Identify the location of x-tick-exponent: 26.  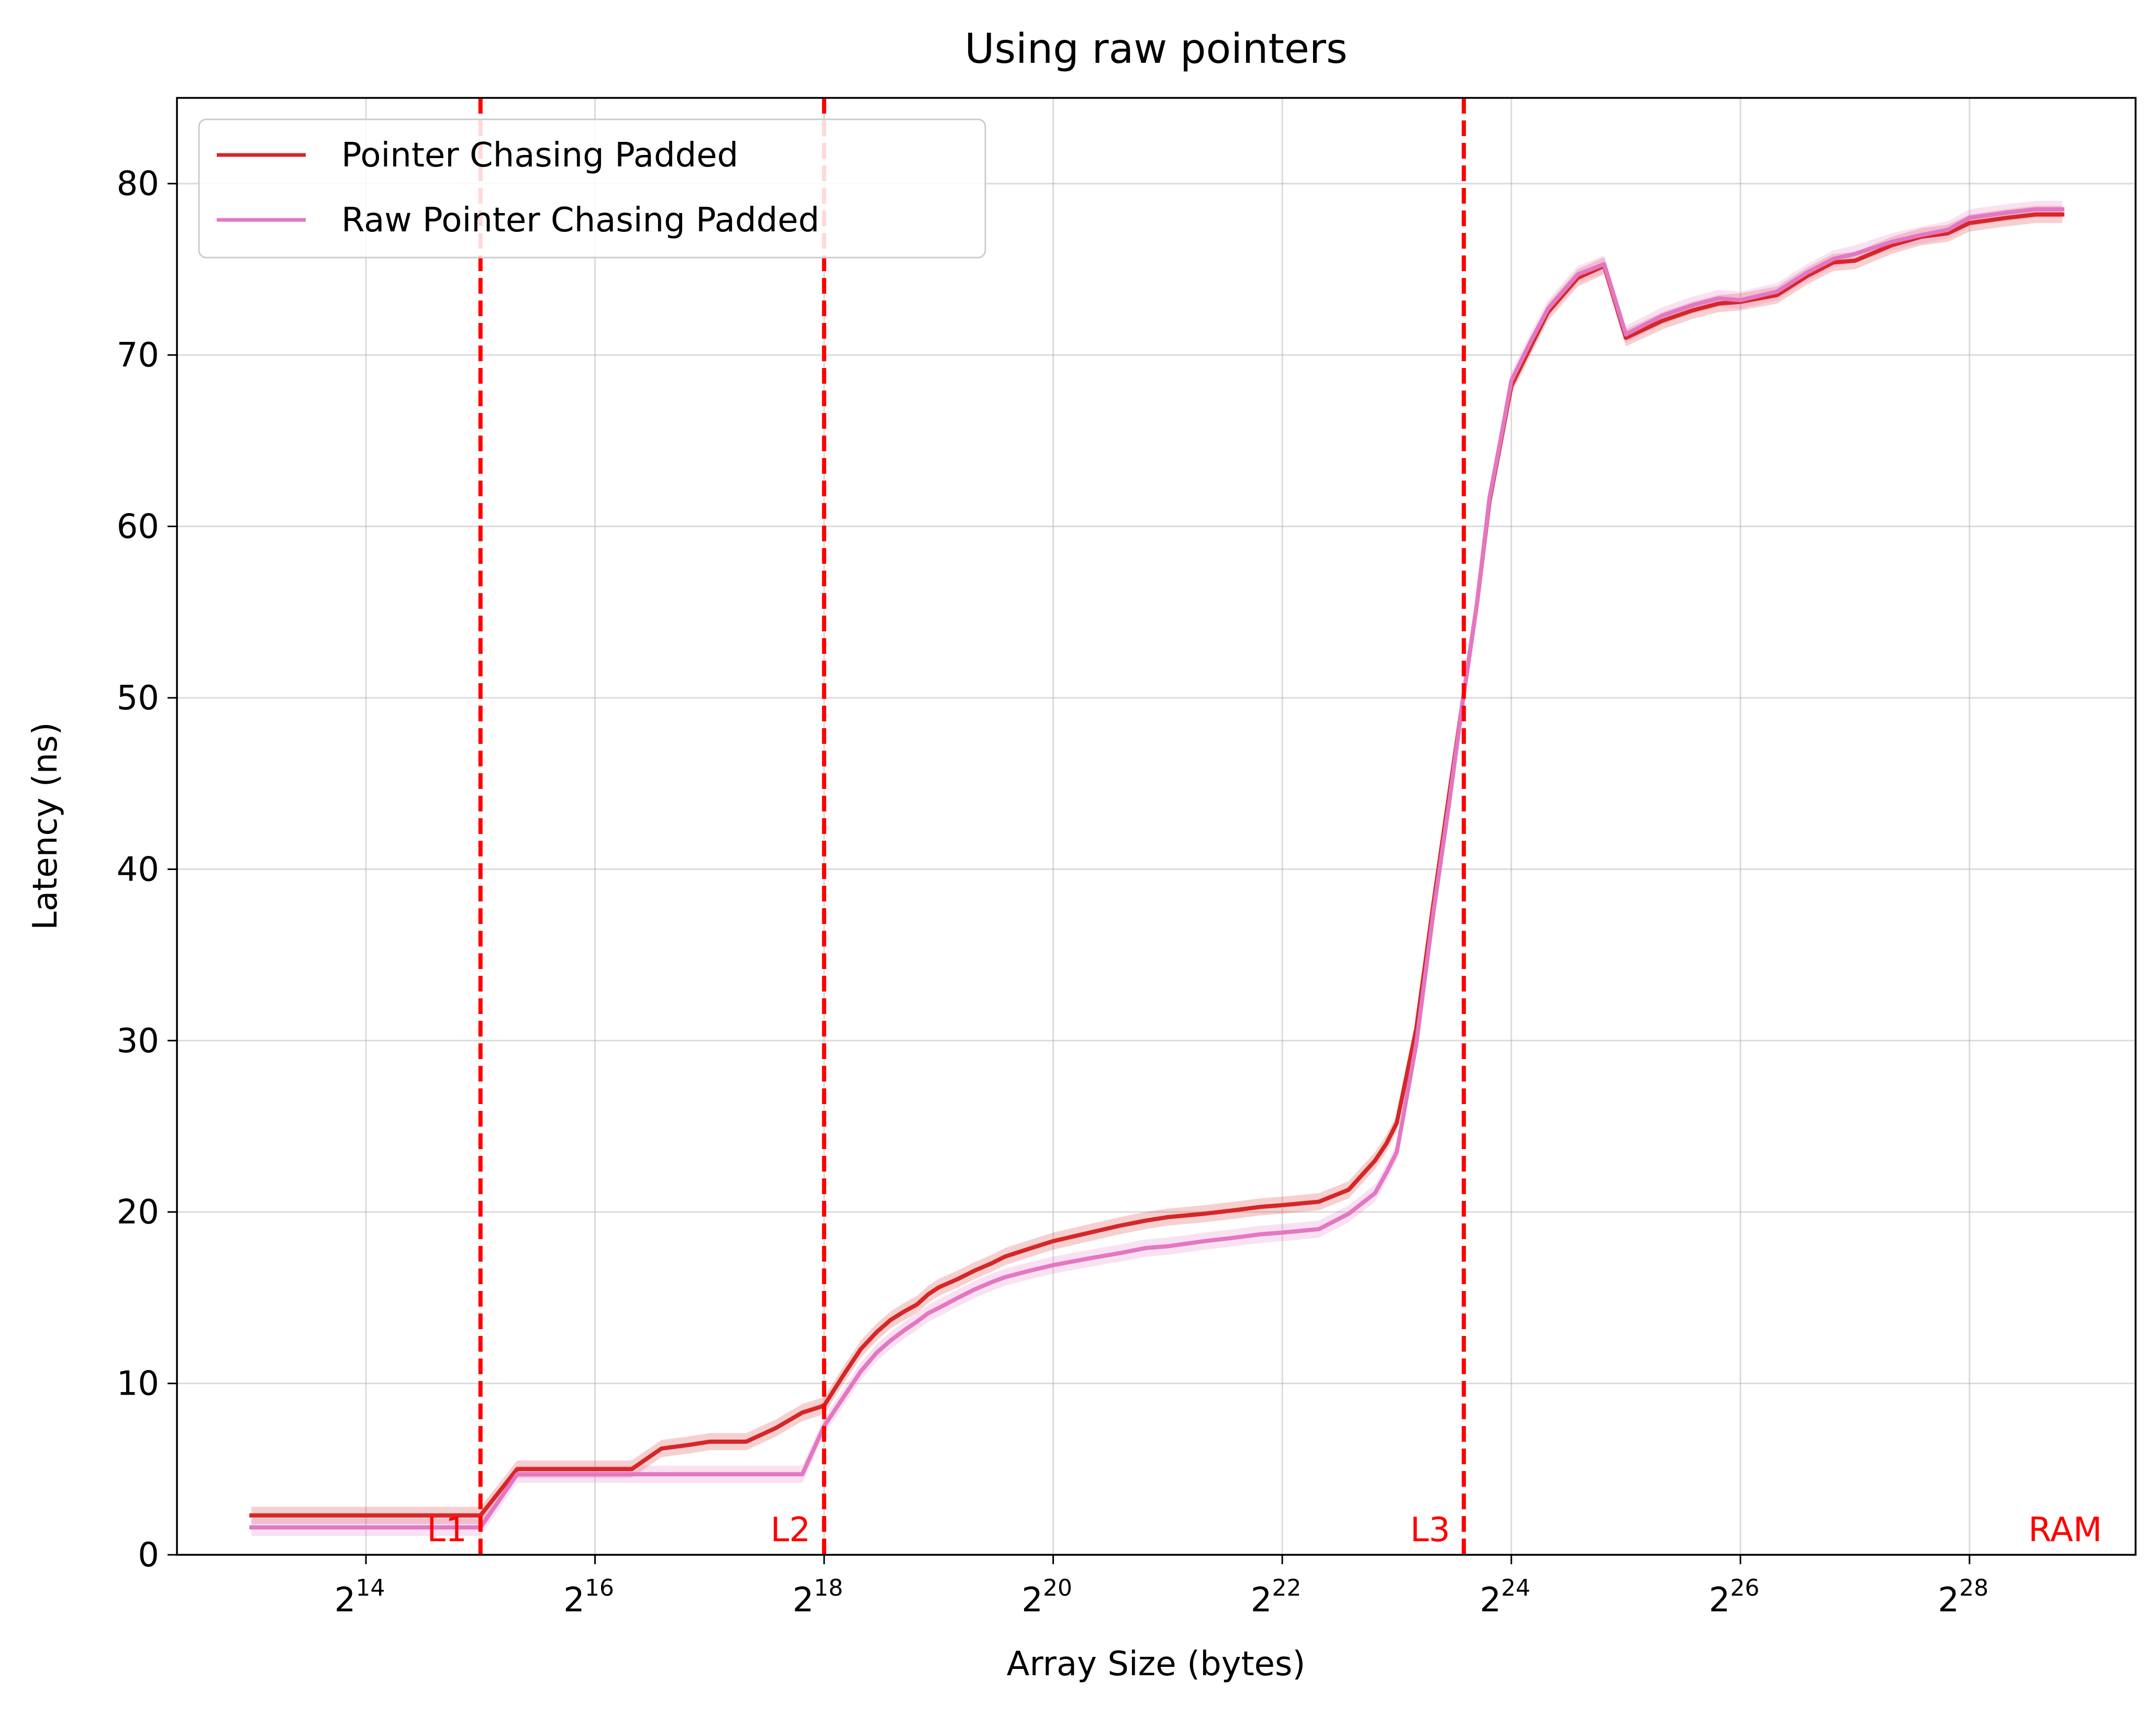
(1745, 1588).